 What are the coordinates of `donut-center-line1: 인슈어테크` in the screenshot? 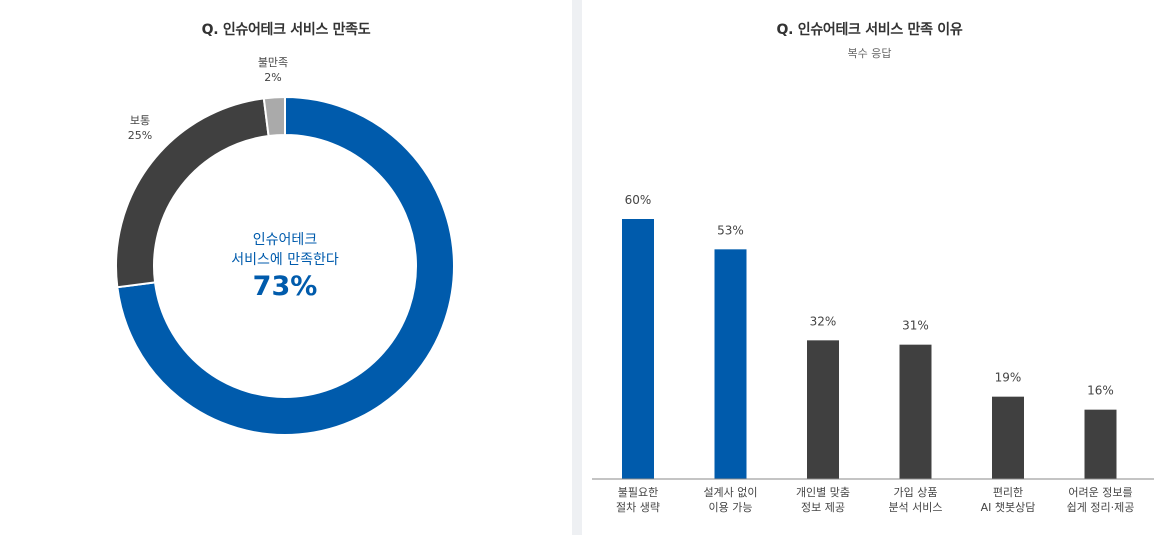 It's located at (285, 240).